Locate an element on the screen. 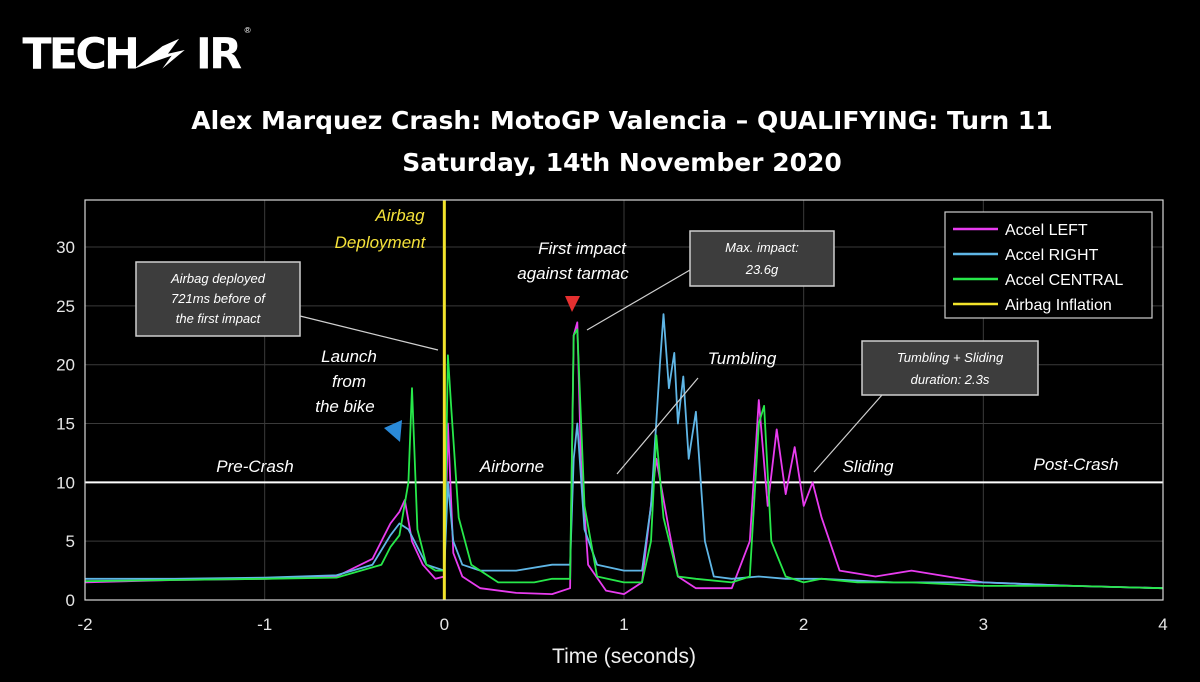 The image size is (1200, 682). tumbling-connector is located at coordinates (657, 426).